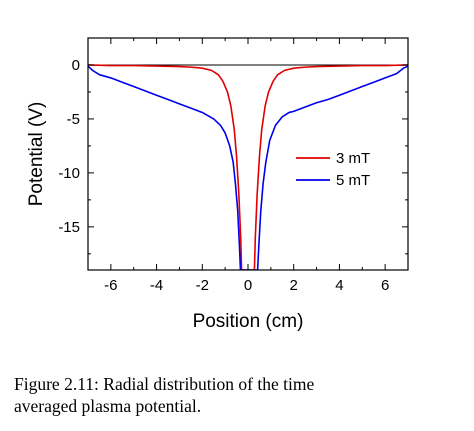  Describe the element at coordinates (69, 173) in the screenshot. I see `y-tick-label: -10` at that location.